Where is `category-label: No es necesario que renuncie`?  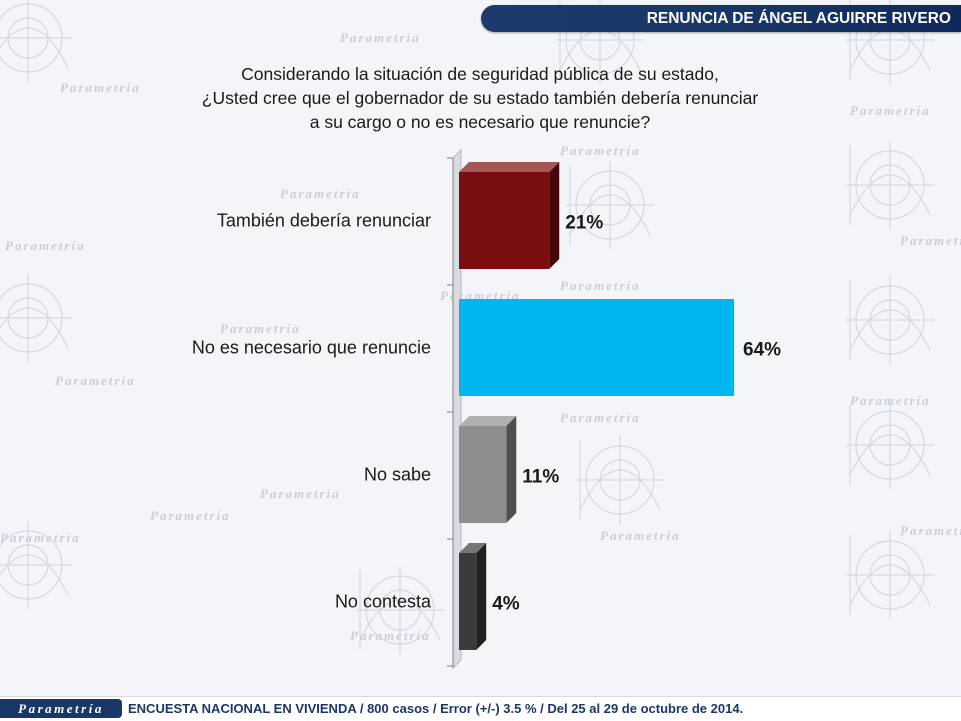 category-label: No es necesario que renuncie is located at coordinates (311, 348).